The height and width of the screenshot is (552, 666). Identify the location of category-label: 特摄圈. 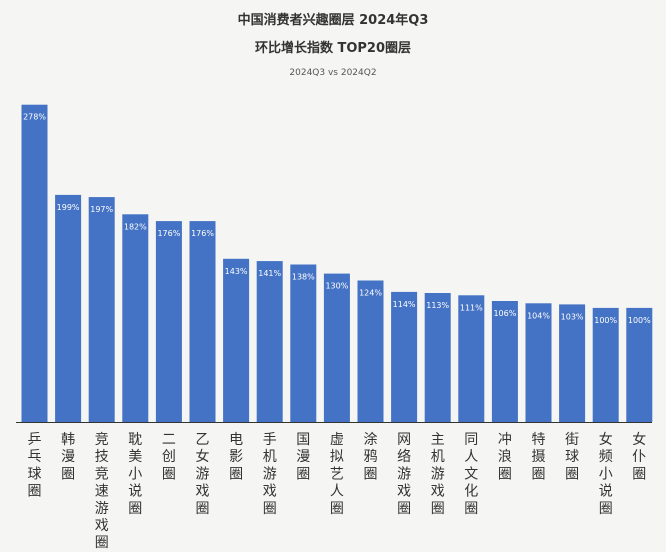
(539, 457).